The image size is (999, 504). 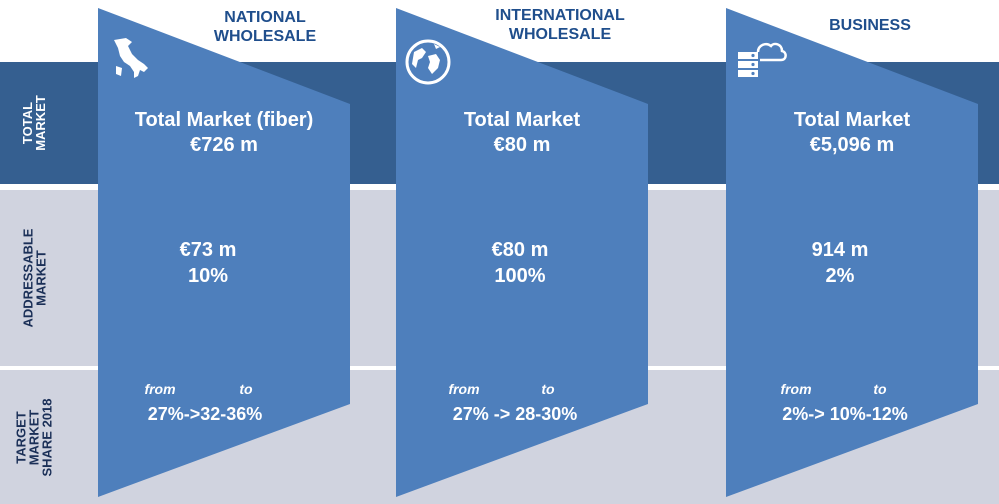 I want to click on globe-icon, so click(x=428, y=62).